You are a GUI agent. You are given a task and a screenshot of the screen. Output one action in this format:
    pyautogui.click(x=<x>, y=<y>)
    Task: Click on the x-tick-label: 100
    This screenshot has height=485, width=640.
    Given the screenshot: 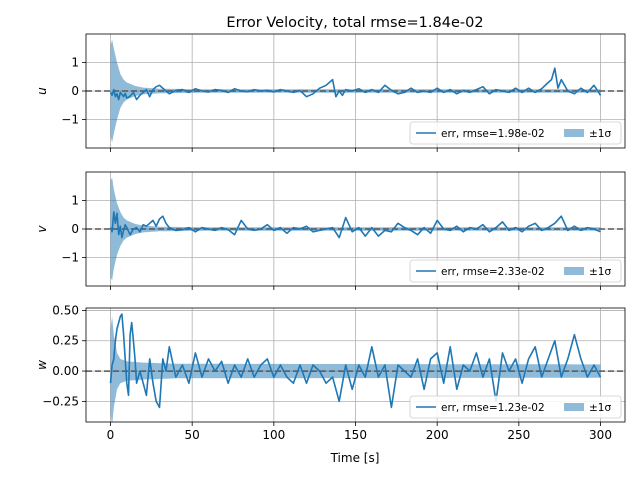 What is the action you would take?
    pyautogui.click(x=273, y=435)
    